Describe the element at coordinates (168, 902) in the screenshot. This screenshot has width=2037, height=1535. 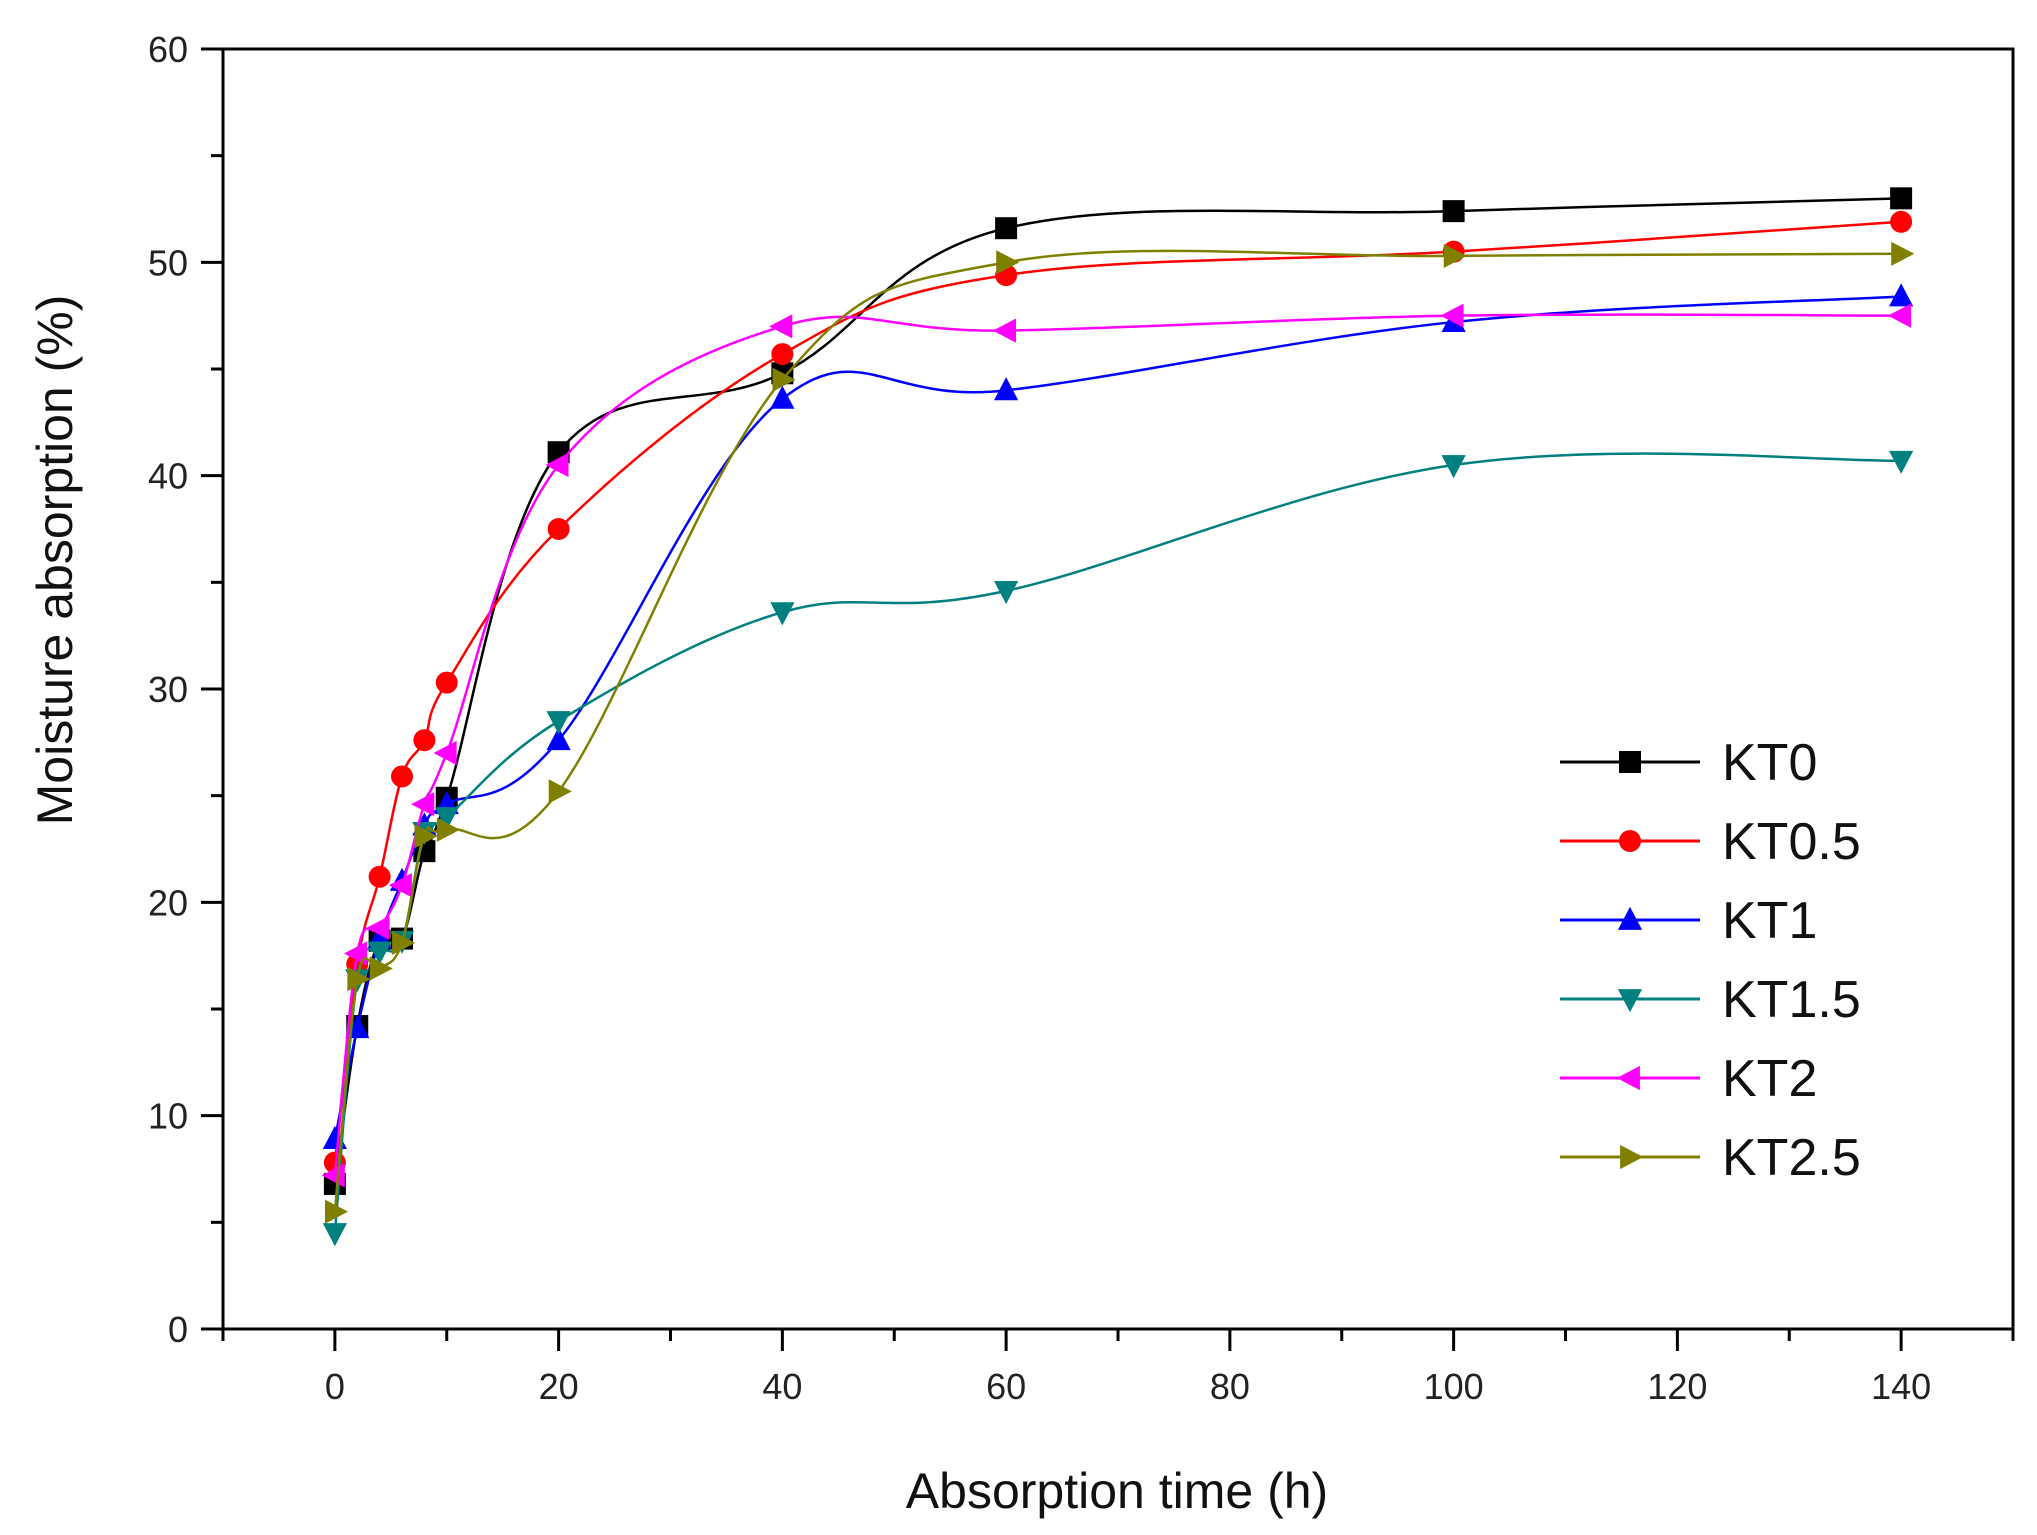
I see `y-tick-label: 20` at that location.